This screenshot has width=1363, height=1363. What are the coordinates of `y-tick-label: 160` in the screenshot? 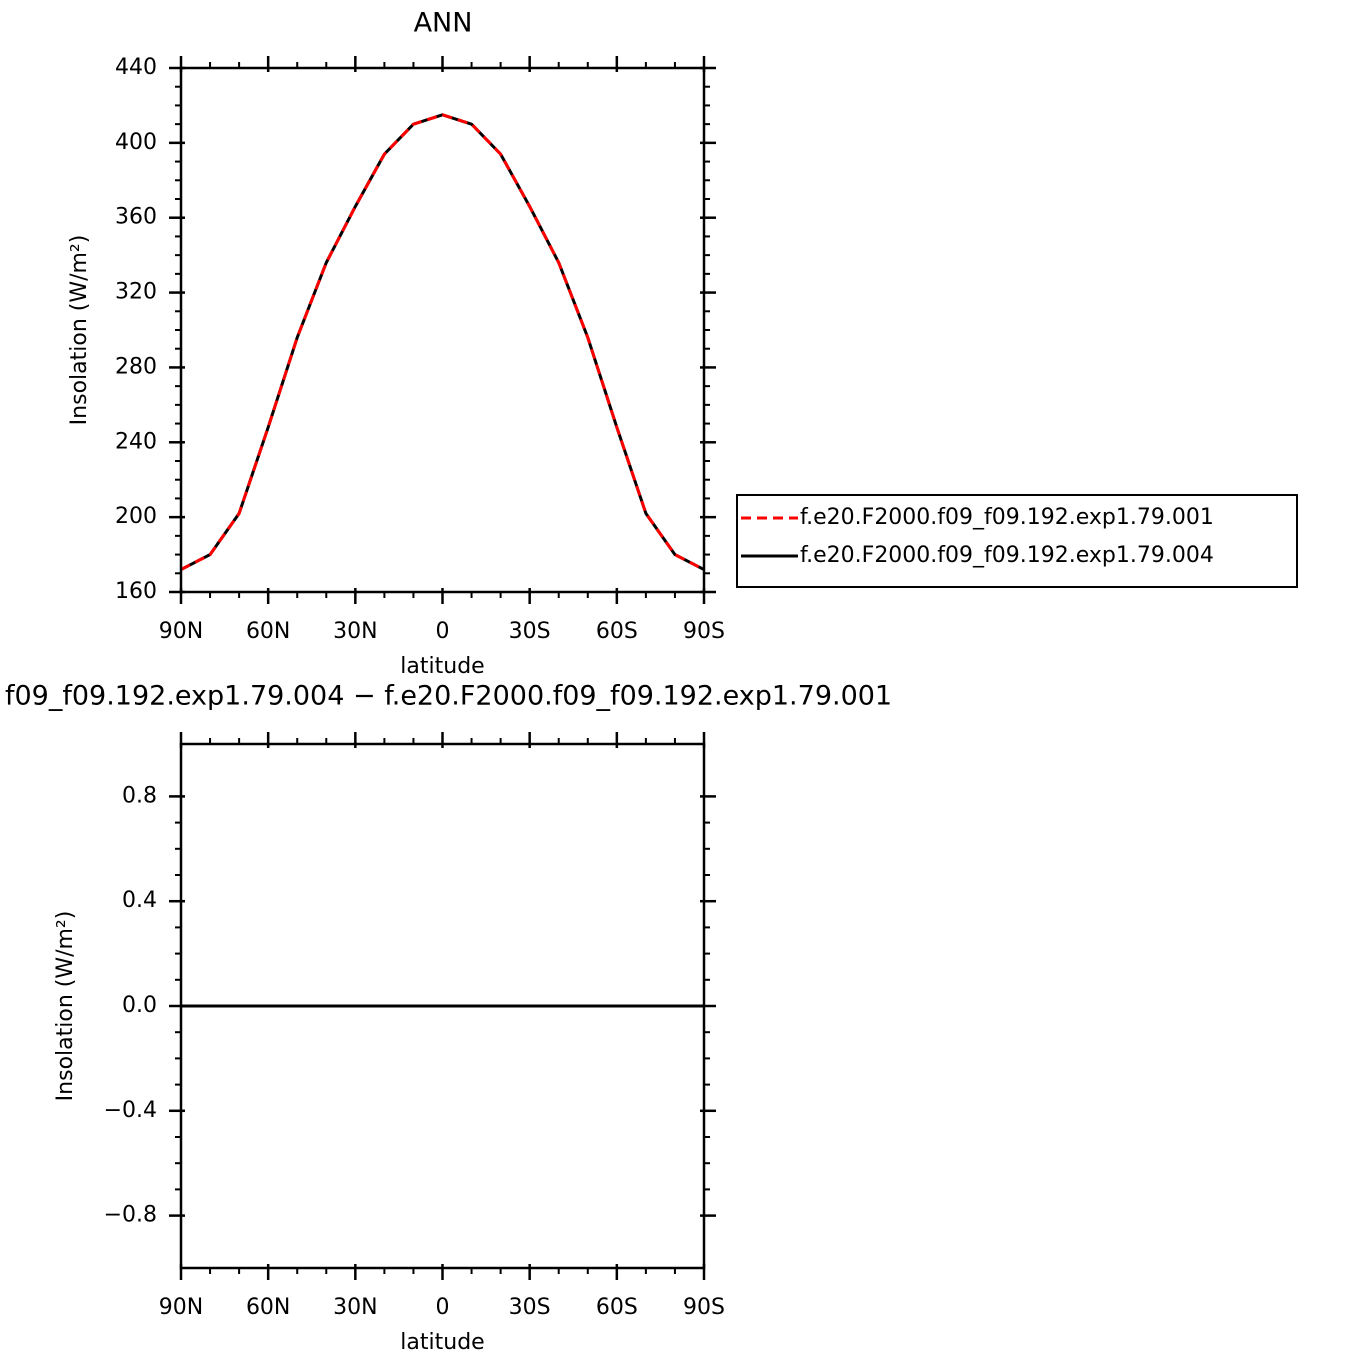 It's located at (136, 591).